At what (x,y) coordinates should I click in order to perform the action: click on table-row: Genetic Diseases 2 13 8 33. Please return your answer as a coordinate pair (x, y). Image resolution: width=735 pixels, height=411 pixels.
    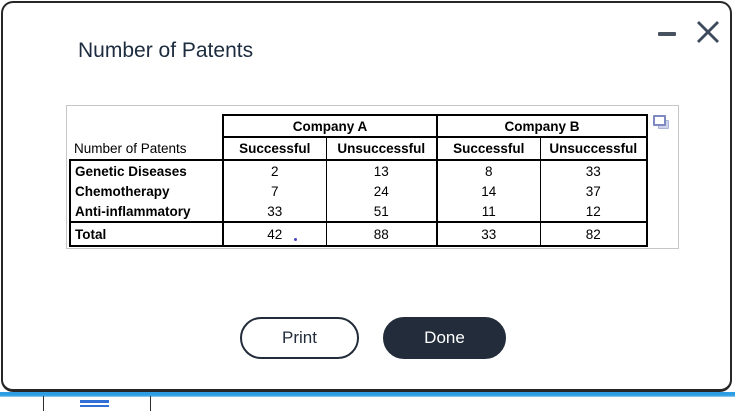
    Looking at the image, I should click on (358, 170).